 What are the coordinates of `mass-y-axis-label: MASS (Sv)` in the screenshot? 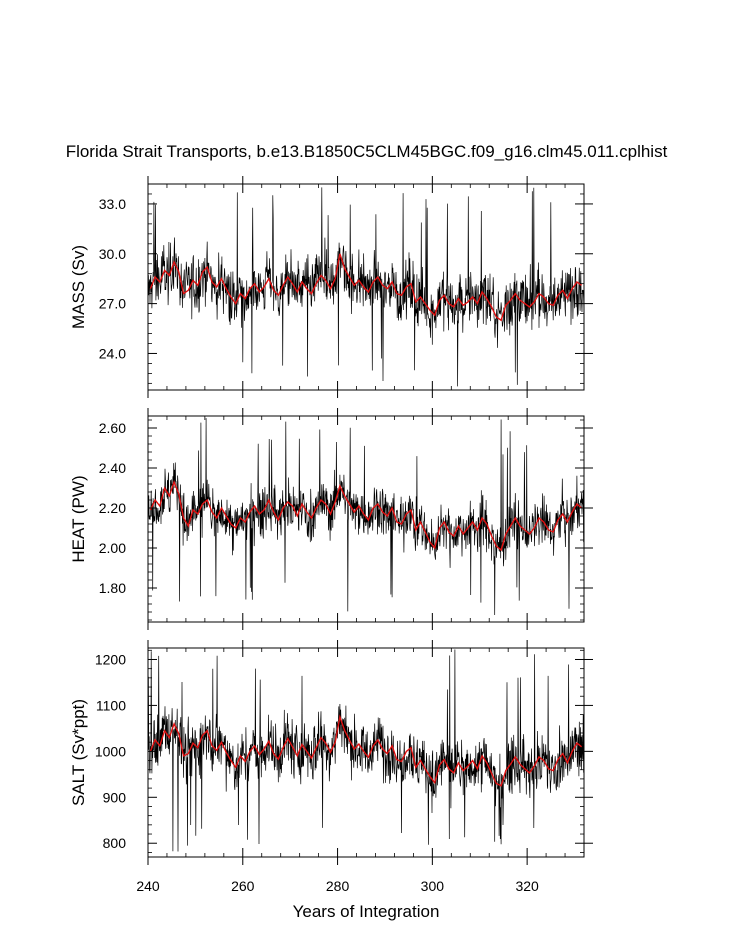 It's located at (78, 287).